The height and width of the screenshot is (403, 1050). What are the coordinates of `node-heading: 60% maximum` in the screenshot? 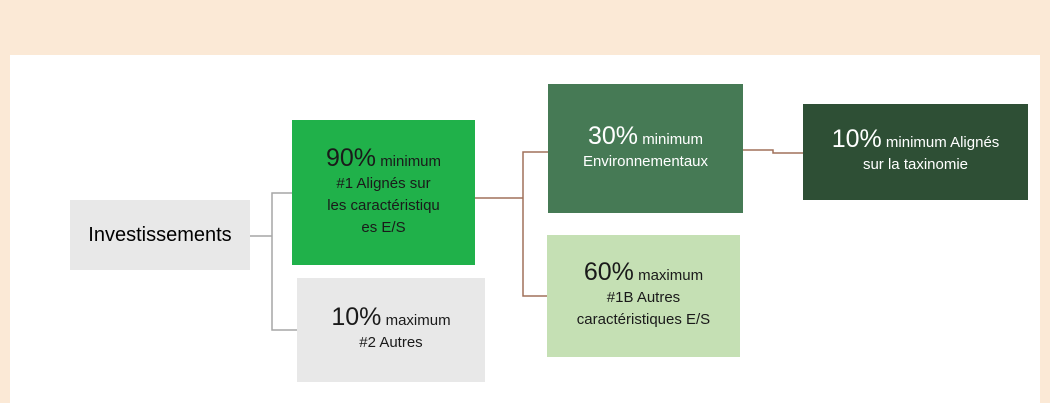 It's located at (643, 272).